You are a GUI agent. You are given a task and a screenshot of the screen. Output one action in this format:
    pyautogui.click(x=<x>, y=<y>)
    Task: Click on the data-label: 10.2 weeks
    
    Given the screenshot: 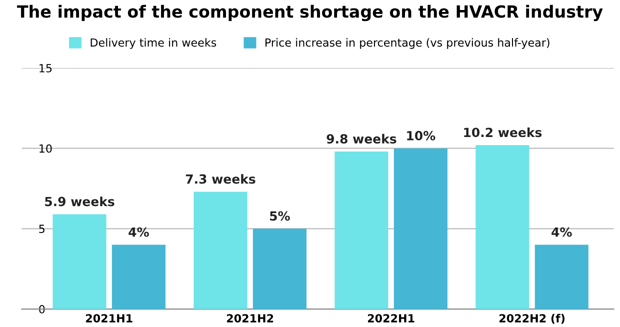 What is the action you would take?
    pyautogui.click(x=503, y=132)
    